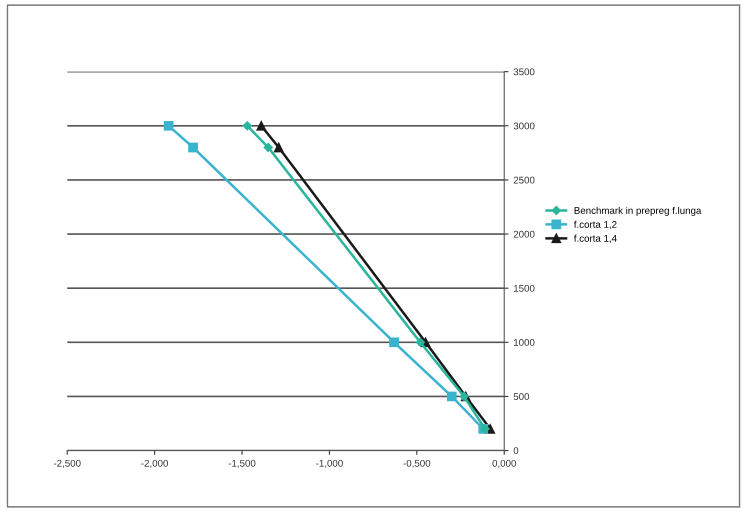 The height and width of the screenshot is (512, 747). What do you see at coordinates (504, 464) in the screenshot?
I see `x-tick-label: 0,000` at bounding box center [504, 464].